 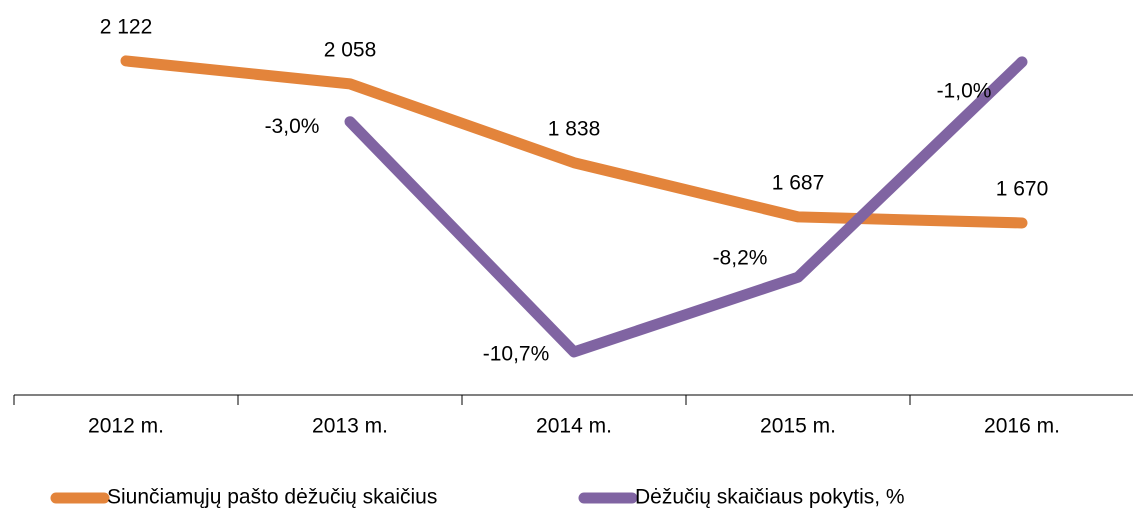 What do you see at coordinates (740, 258) in the screenshot?
I see `data-label: -8,2%` at bounding box center [740, 258].